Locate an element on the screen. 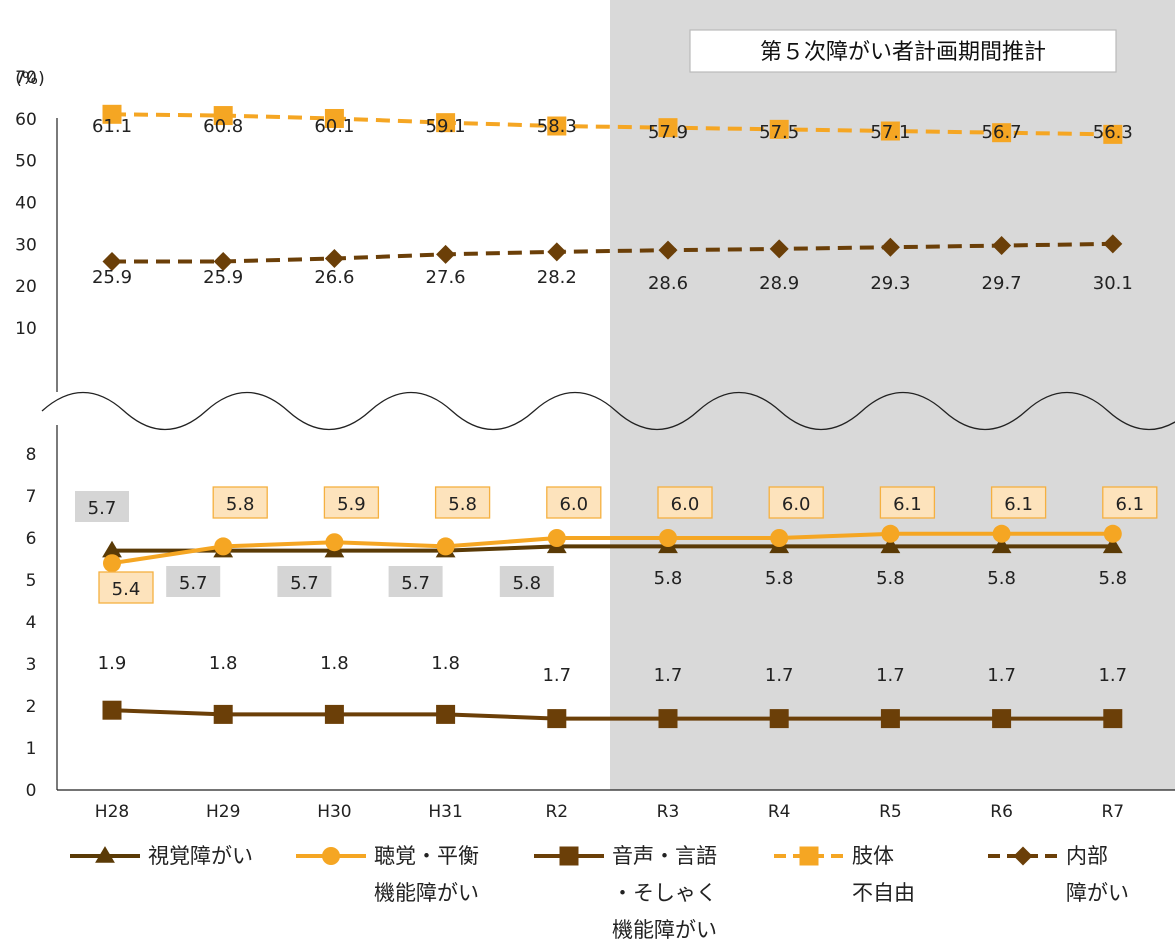 Image resolution: width=1175 pixels, height=942 pixels. data-label-1-7: 6.1 is located at coordinates (907, 504).